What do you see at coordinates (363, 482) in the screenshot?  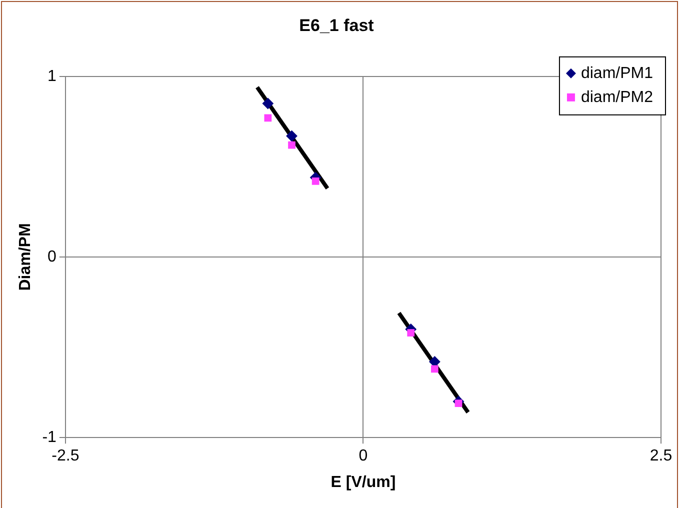 I see `x-axis-title: E [V/um]` at bounding box center [363, 482].